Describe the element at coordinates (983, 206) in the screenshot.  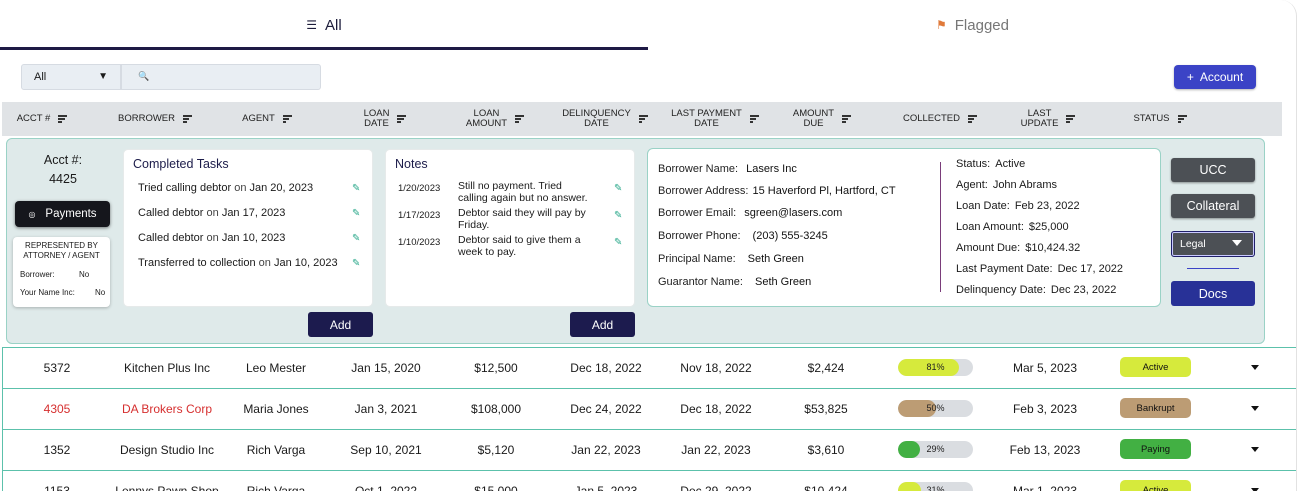
I see `loan-date-label: Loan Date:` at that location.